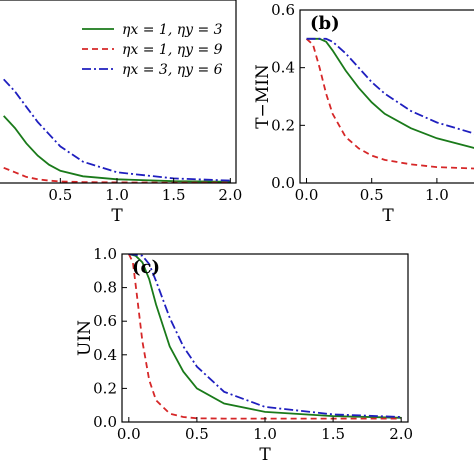 The image size is (474, 474). I want to click on panel2-y-tick-label: 1.0, so click(105, 254).